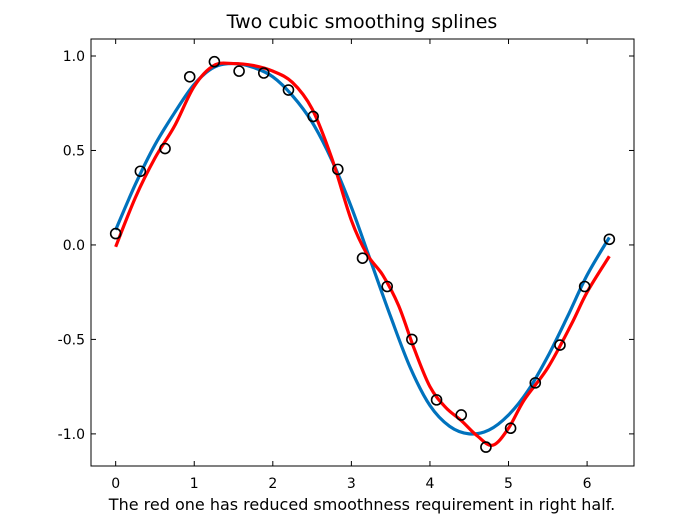 This screenshot has width=700, height=525. Describe the element at coordinates (508, 484) in the screenshot. I see `x-tick-label: 5` at that location.